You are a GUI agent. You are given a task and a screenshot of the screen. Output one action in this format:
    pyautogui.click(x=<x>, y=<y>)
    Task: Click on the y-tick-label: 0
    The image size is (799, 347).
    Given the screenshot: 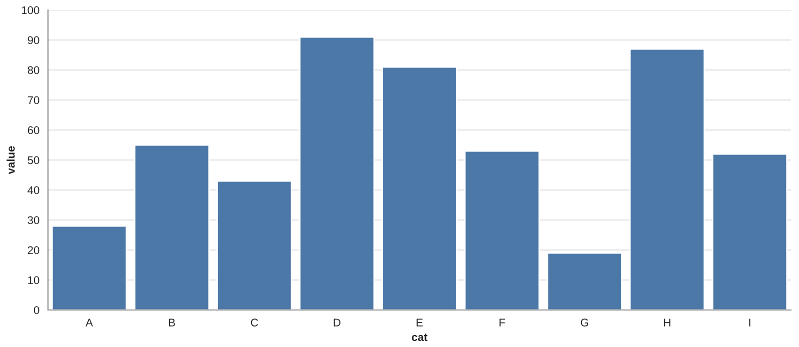 What is the action you would take?
    pyautogui.click(x=37, y=310)
    